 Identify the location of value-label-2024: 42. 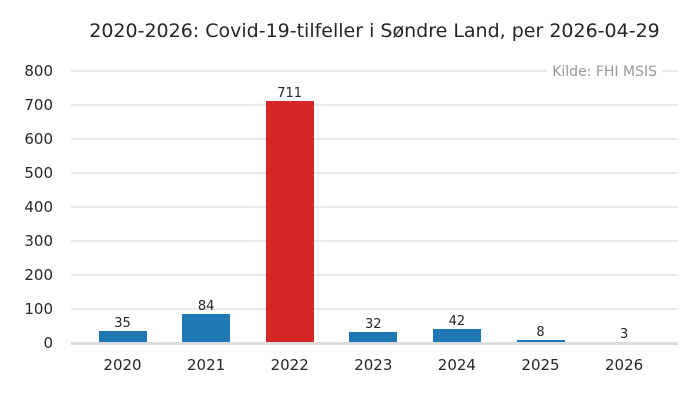
(457, 321).